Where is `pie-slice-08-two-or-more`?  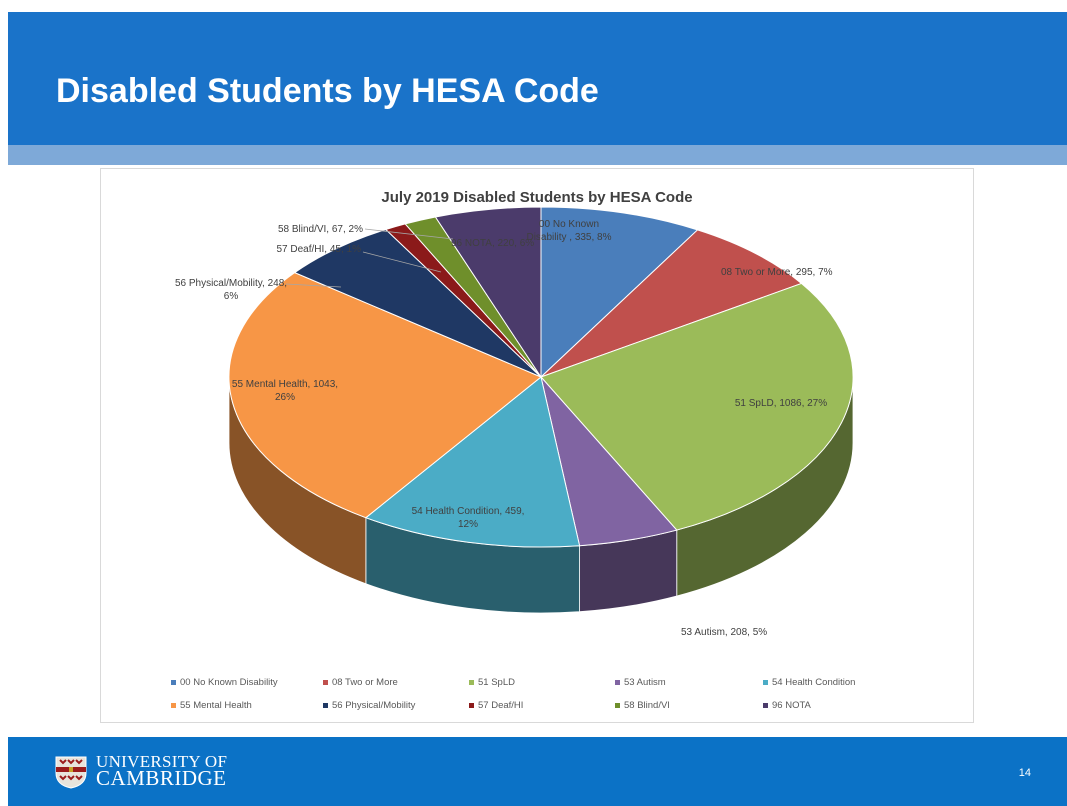
pie-slice-08-two-or-more is located at coordinates (671, 303).